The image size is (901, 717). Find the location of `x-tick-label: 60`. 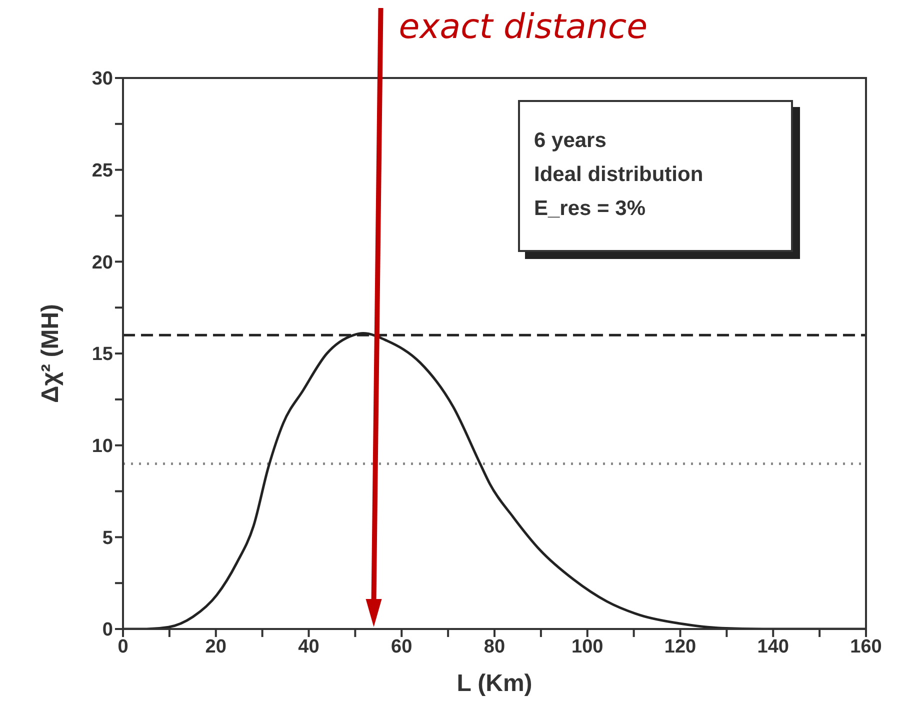

x-tick-label: 60 is located at coordinates (401, 647).